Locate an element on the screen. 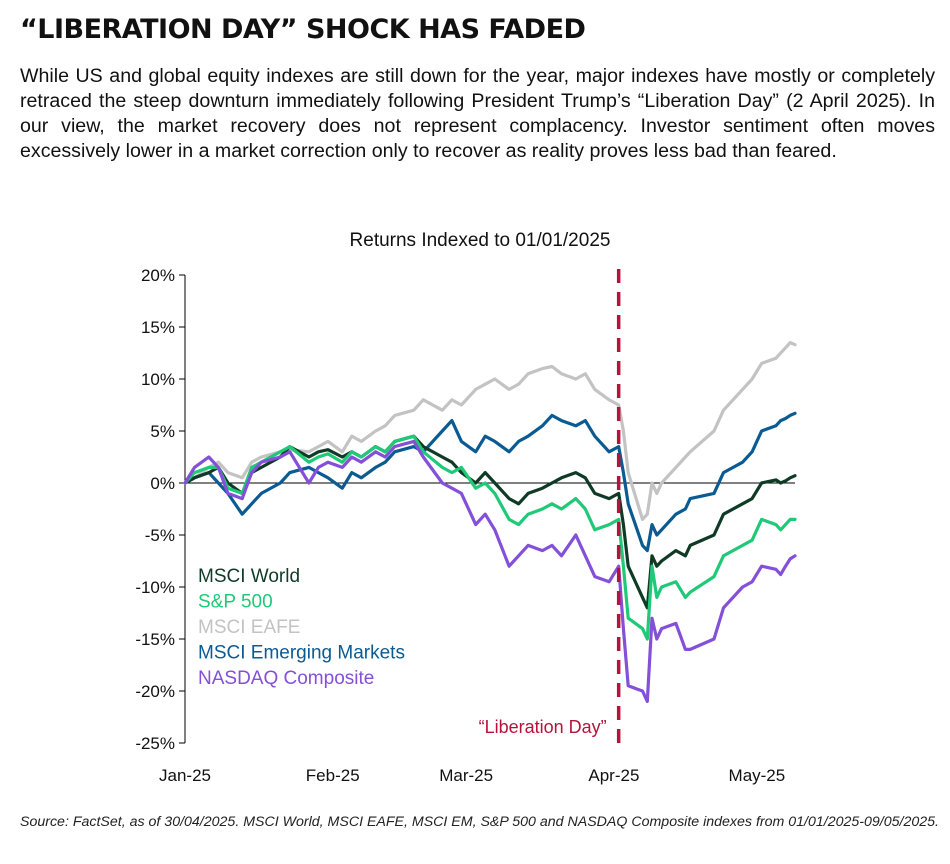 This screenshot has height=864, width=950. series-line-msci-world is located at coordinates (490, 522).